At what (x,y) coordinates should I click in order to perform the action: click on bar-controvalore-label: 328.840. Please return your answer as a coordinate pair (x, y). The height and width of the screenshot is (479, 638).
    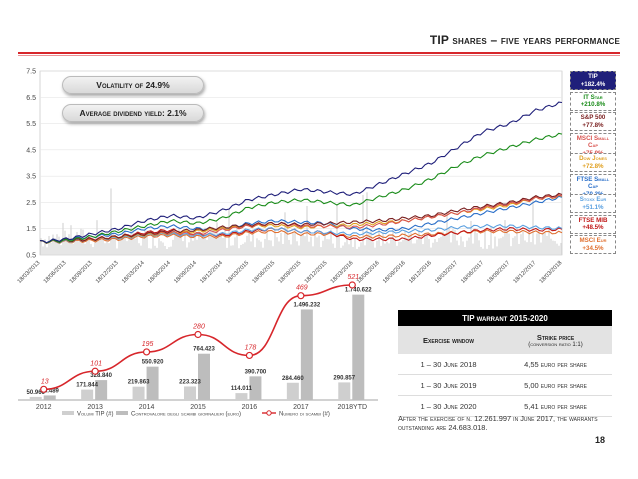
    Looking at the image, I should click on (101, 376).